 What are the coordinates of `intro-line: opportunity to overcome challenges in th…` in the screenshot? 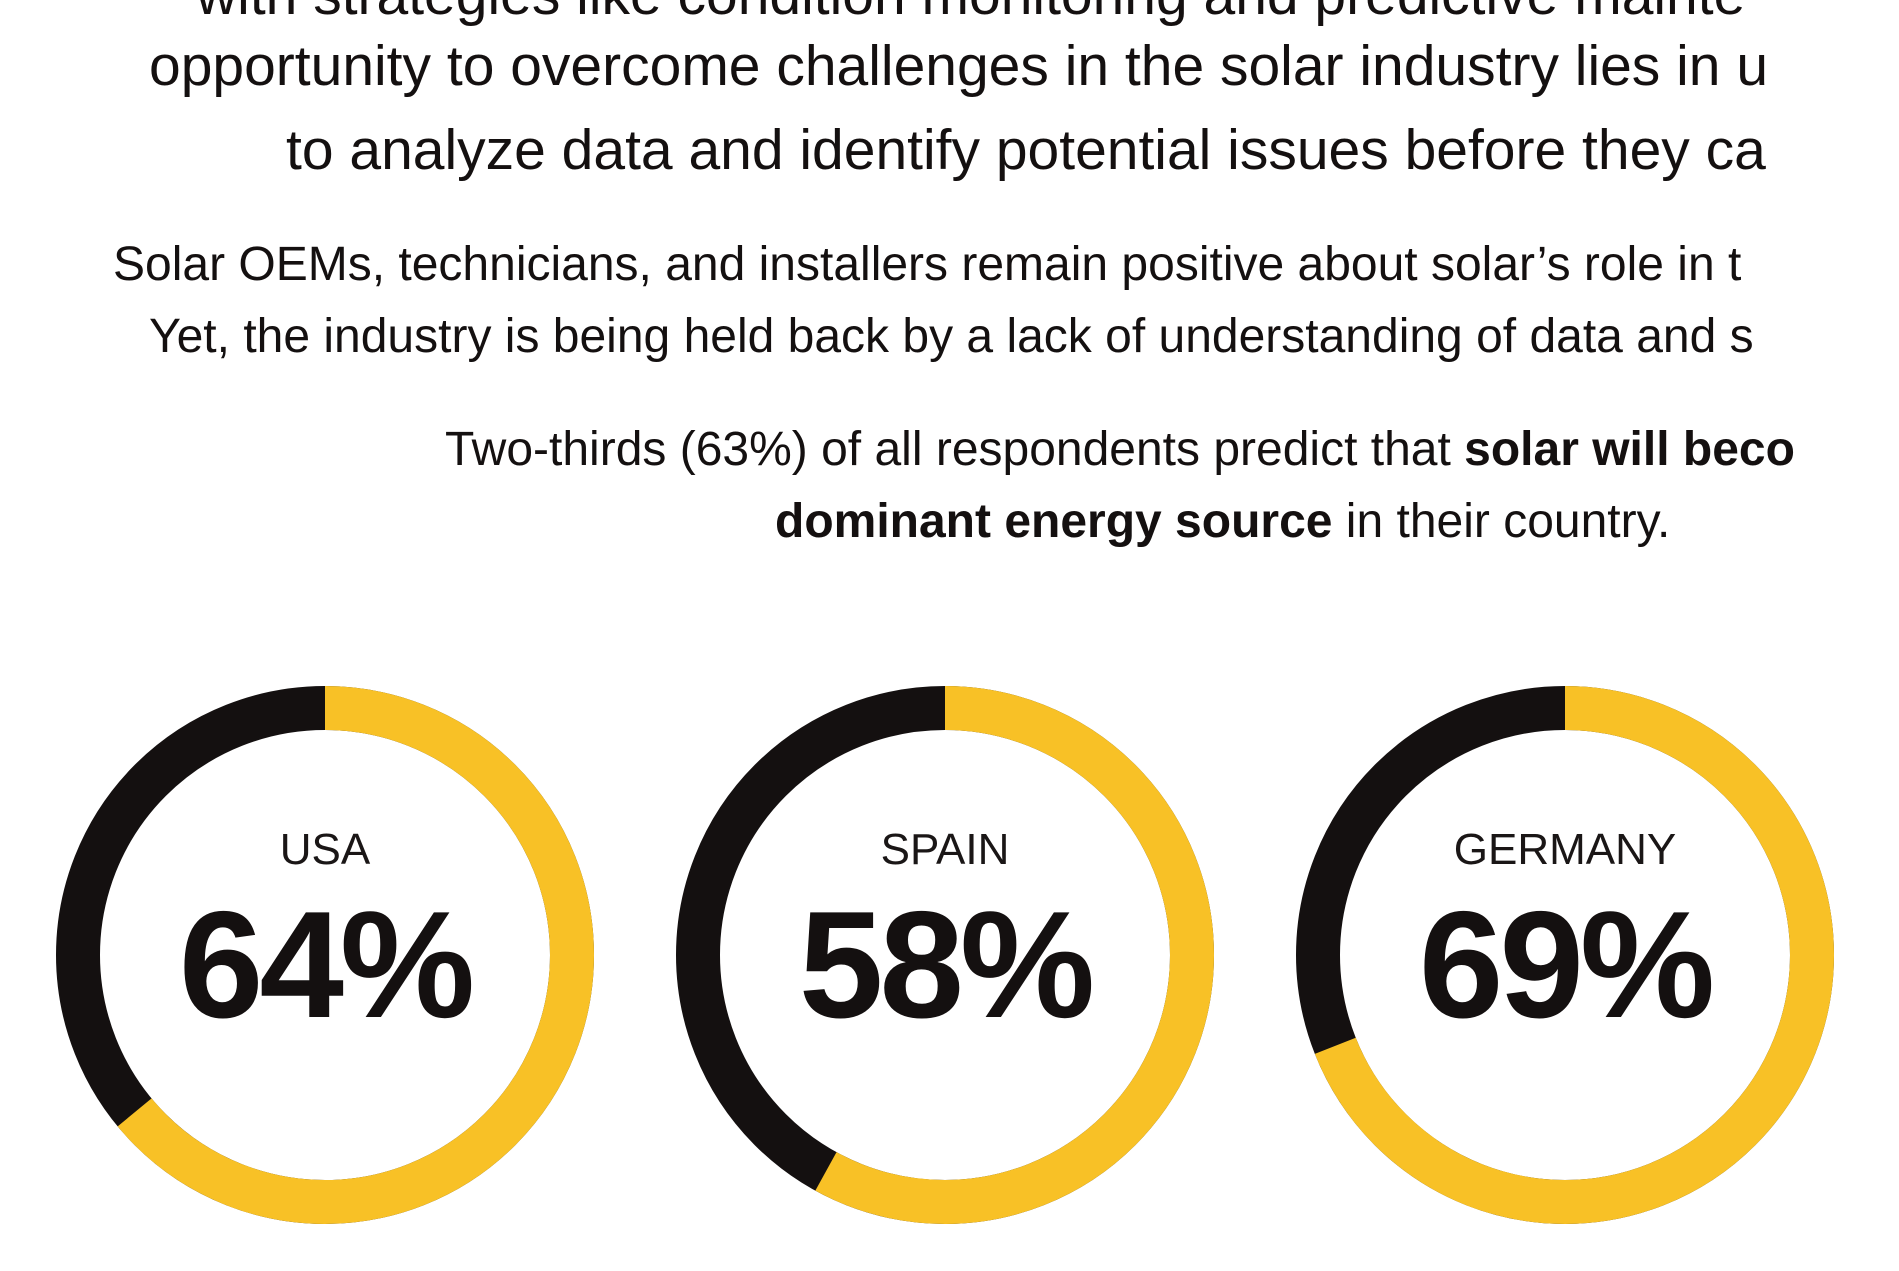 It's located at (959, 66).